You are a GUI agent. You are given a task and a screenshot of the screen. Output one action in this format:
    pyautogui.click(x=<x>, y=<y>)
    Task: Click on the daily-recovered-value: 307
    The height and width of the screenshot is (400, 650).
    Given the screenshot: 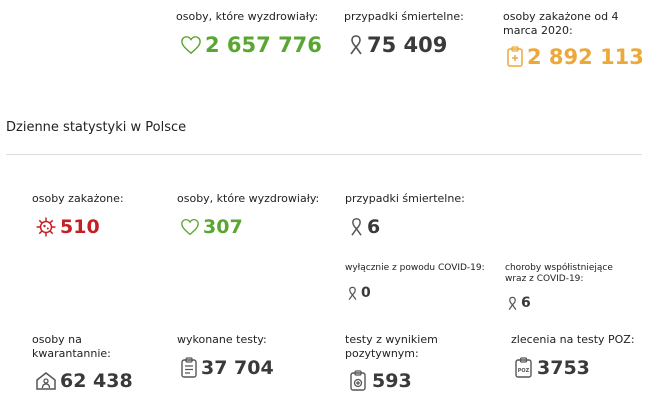 What is the action you would take?
    pyautogui.click(x=223, y=227)
    